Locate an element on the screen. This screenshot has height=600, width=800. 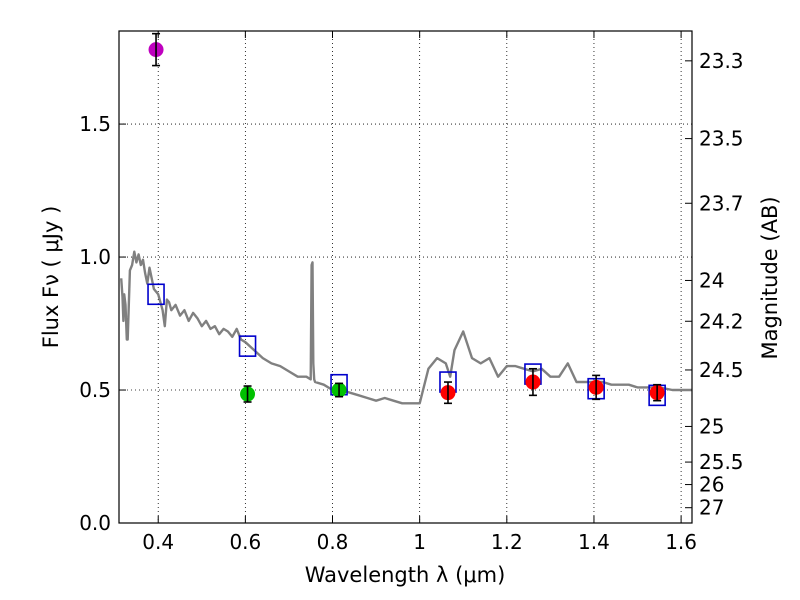
x-tick-label: 0.8 is located at coordinates (333, 542).